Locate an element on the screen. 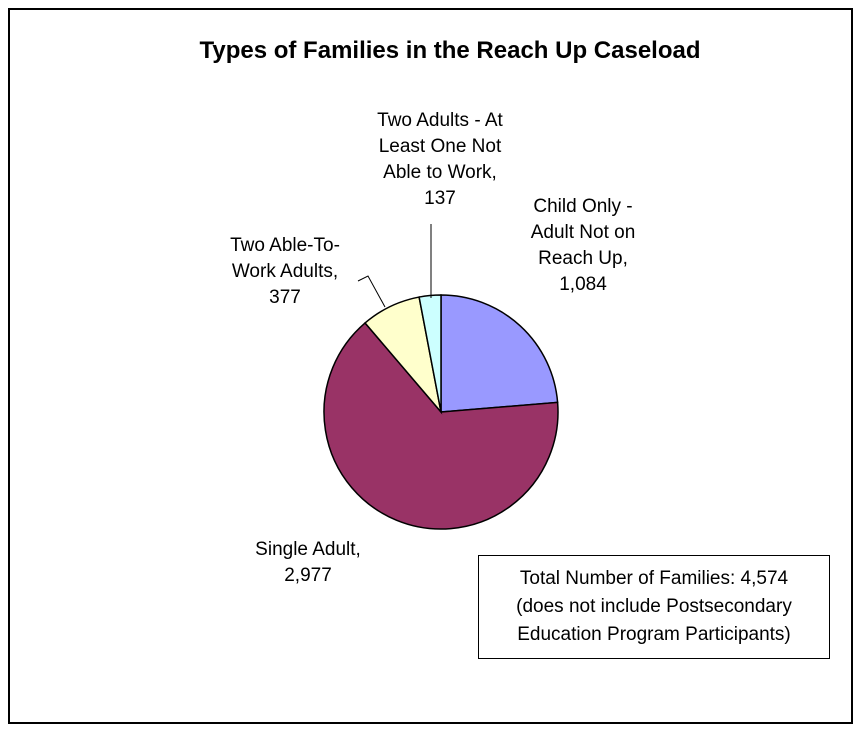 This screenshot has width=864, height=736. slice-label-line: 137 is located at coordinates (440, 198).